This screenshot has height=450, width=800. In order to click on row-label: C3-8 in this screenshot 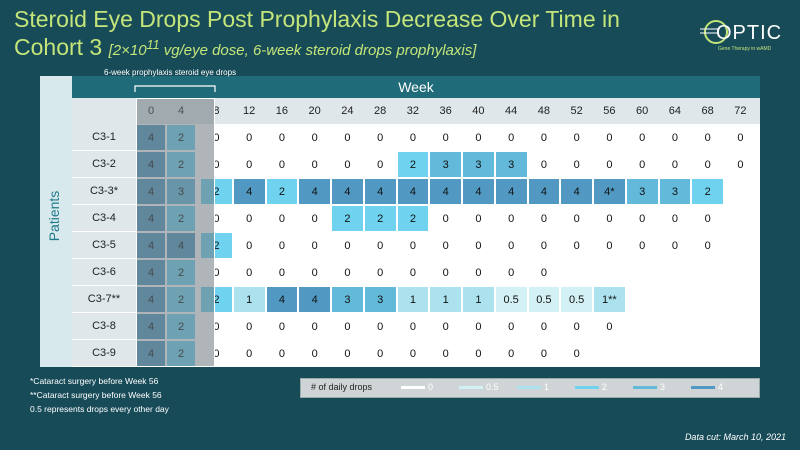, I will do `click(104, 326)`.